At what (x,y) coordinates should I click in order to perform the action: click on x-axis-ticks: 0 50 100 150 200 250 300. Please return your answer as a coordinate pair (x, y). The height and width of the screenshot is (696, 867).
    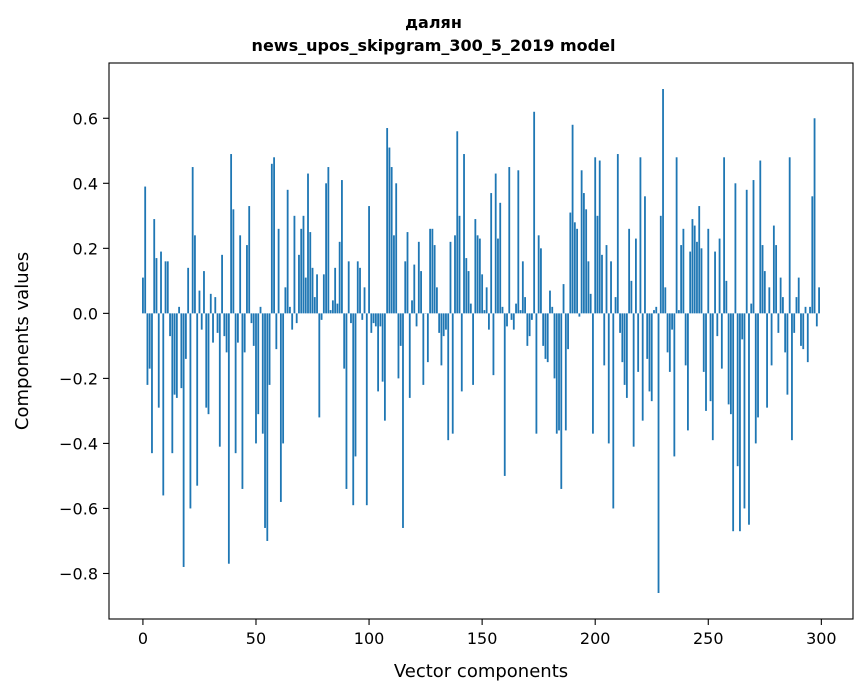
    Looking at the image, I should click on (487, 633).